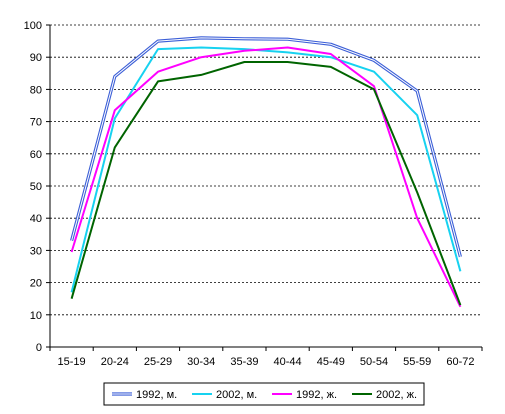 Image resolution: width=505 pixels, height=414 pixels. I want to click on y-axis-ticks: 0 10 20 30 40 50 60 70 80 90 100, so click(37, 187).